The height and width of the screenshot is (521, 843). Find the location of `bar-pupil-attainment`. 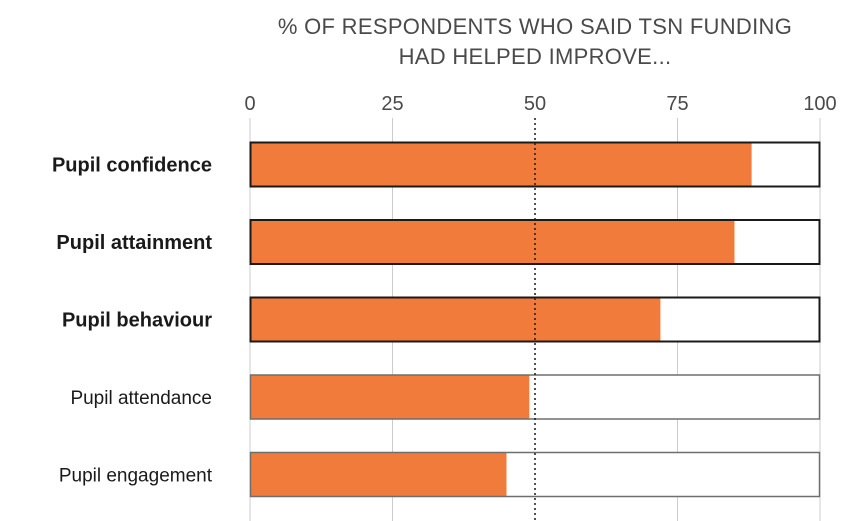

bar-pupil-attainment is located at coordinates (492, 242).